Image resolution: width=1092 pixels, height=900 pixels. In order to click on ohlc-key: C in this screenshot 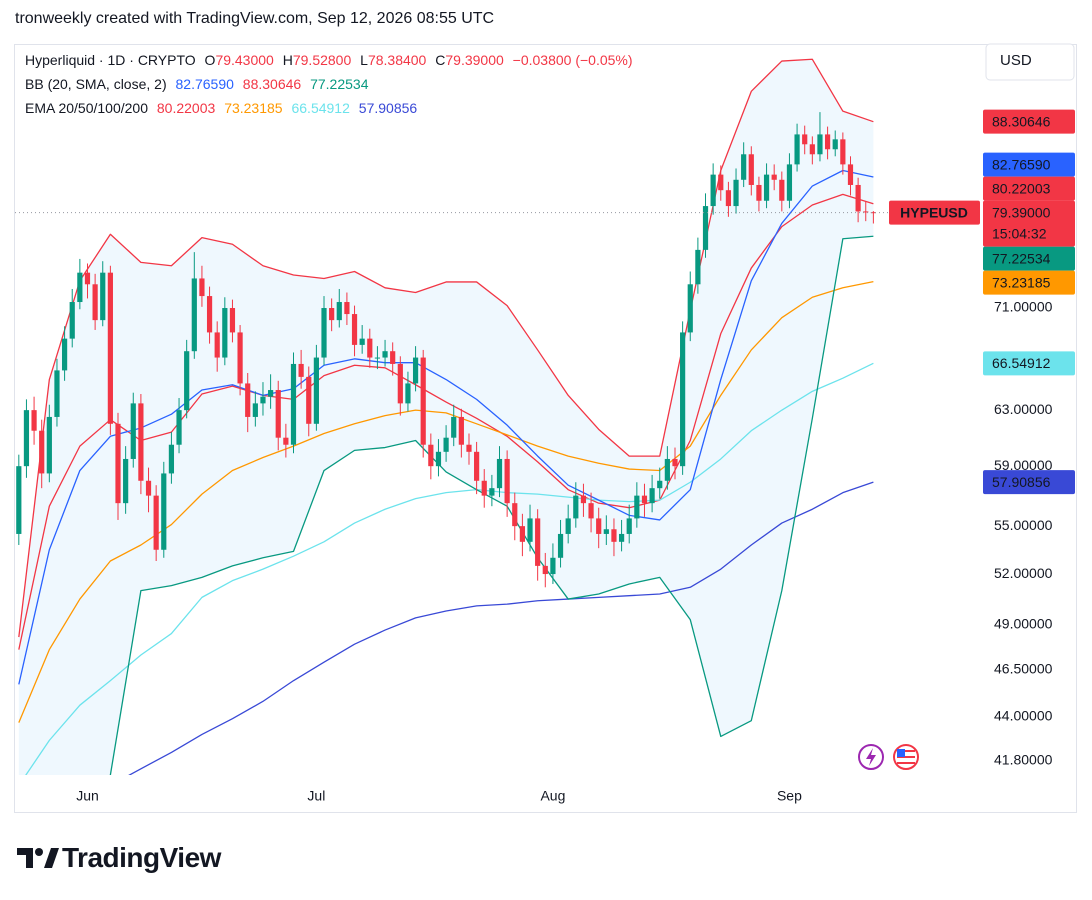, I will do `click(440, 60)`.